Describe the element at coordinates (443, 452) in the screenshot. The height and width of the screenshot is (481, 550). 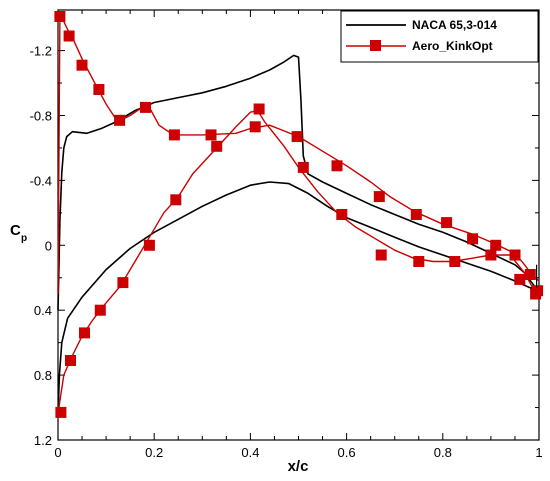
I see `x-tick-label: 0.8` at that location.